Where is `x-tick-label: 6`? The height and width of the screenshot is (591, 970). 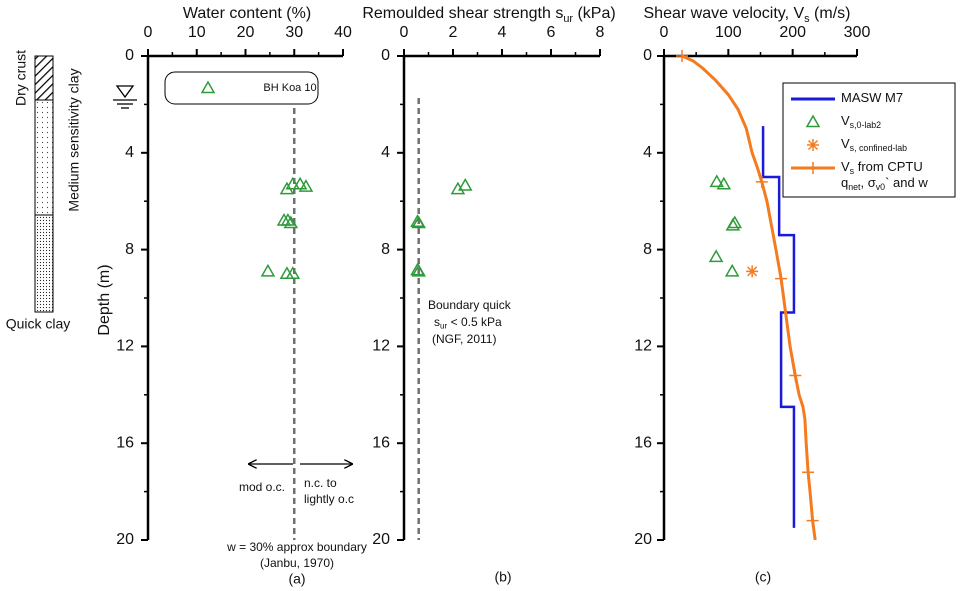
x-tick-label: 6 is located at coordinates (551, 32).